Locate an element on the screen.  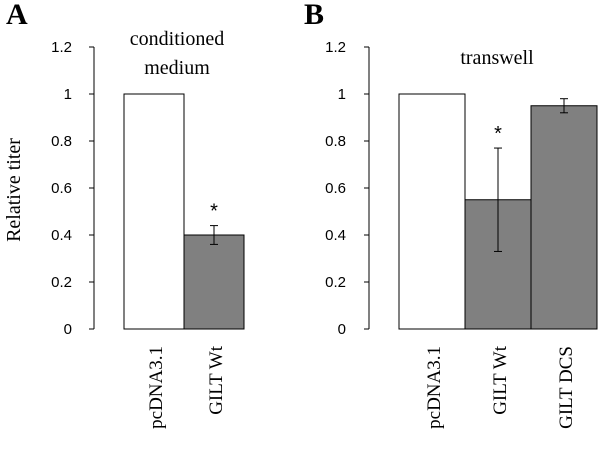
y-axis-label: Relative titer is located at coordinates (14, 190).